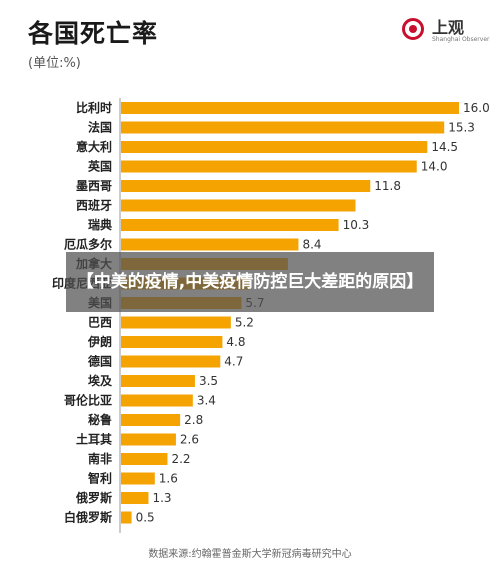 The width and height of the screenshot is (500, 568). I want to click on data-label: 3.5, so click(208, 381).